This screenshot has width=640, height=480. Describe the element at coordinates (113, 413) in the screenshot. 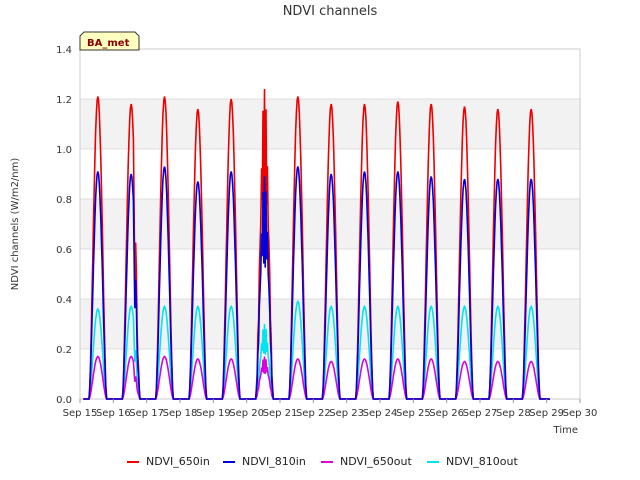

I see `x-tick-label: Sep 16` at that location.